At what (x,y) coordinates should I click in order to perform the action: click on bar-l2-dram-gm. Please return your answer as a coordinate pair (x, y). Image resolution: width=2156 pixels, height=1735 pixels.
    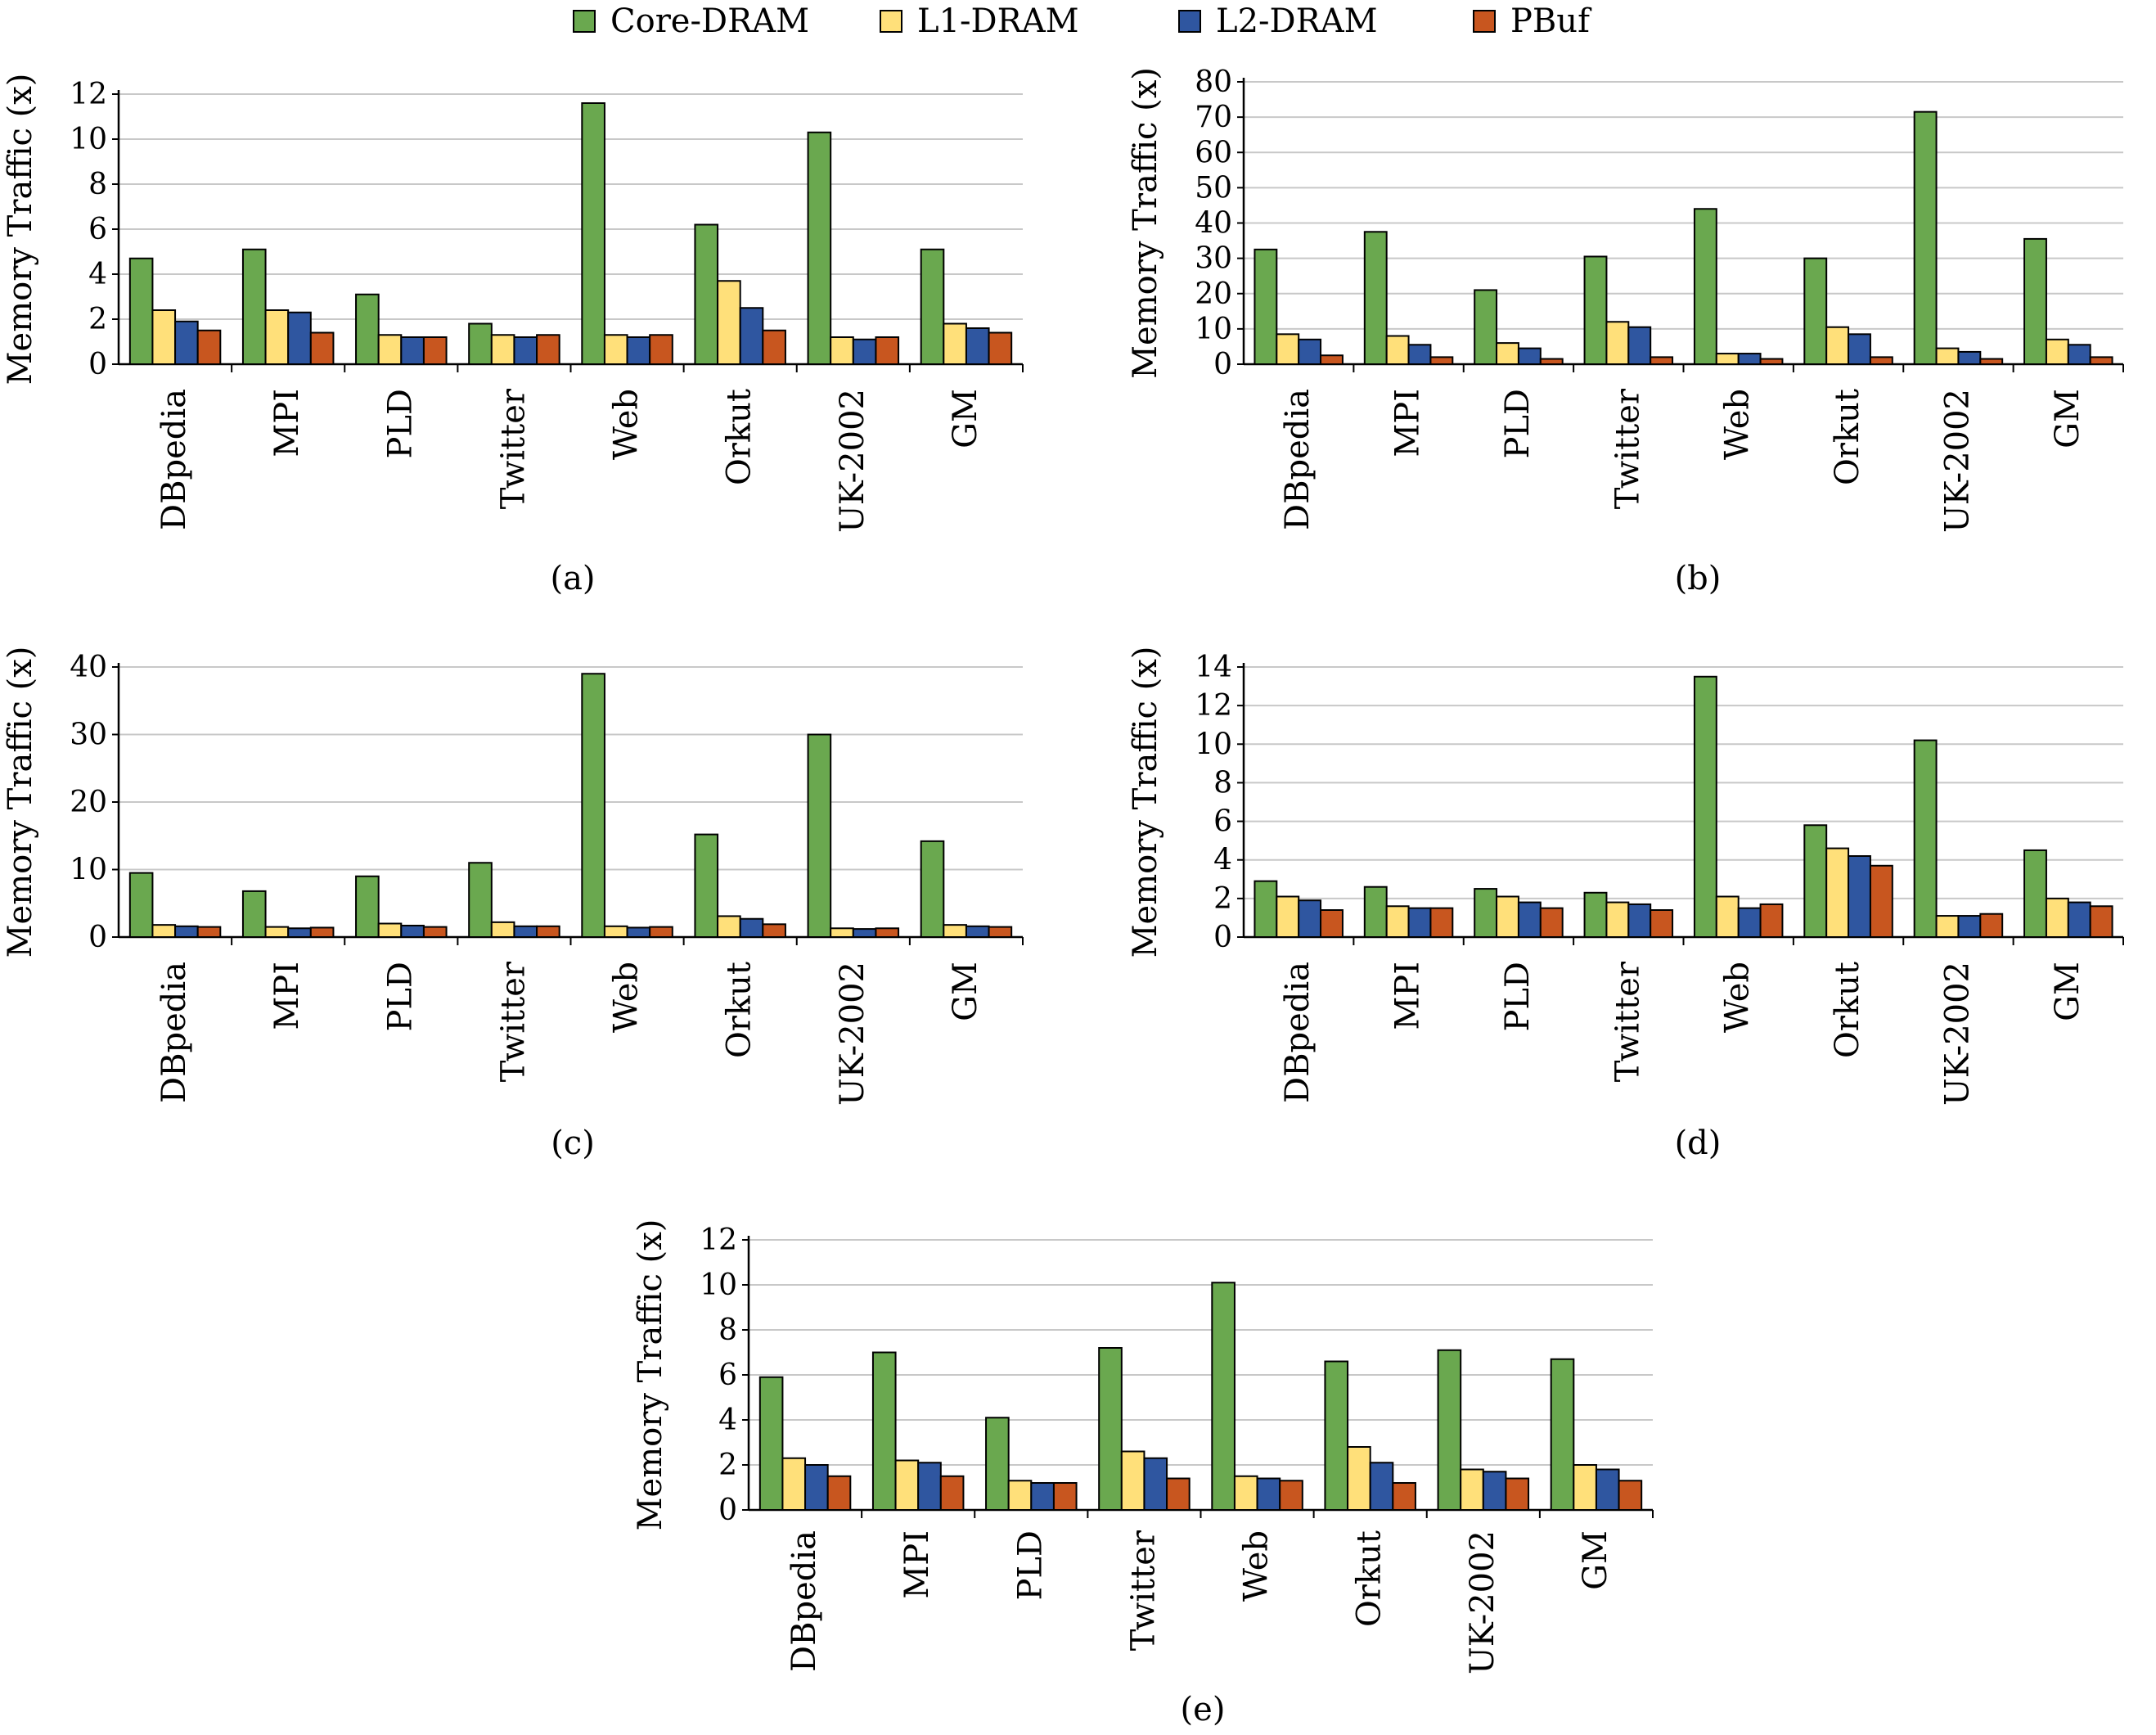
    Looking at the image, I should click on (1608, 1489).